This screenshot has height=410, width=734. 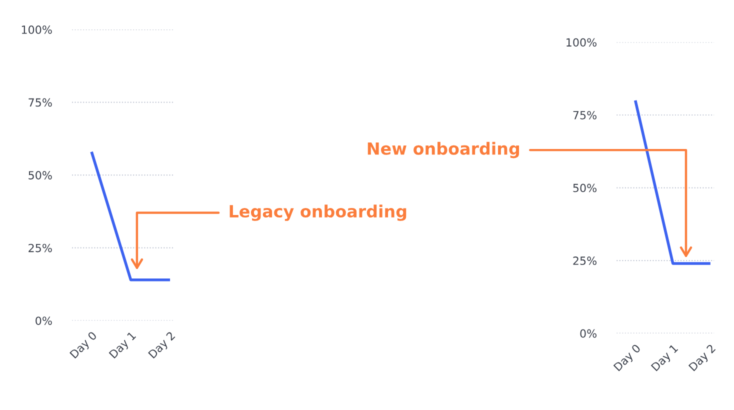 What do you see at coordinates (444, 150) in the screenshot?
I see `text: New onboarding` at bounding box center [444, 150].